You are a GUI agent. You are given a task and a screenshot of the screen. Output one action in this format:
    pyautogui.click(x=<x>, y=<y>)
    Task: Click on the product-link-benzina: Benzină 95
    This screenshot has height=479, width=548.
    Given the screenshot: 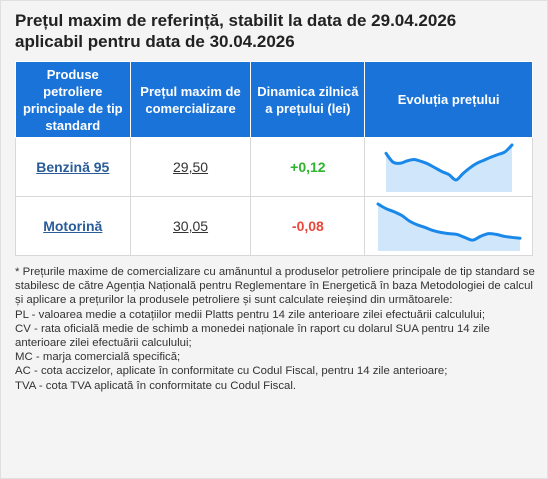 What is the action you would take?
    pyautogui.click(x=73, y=167)
    